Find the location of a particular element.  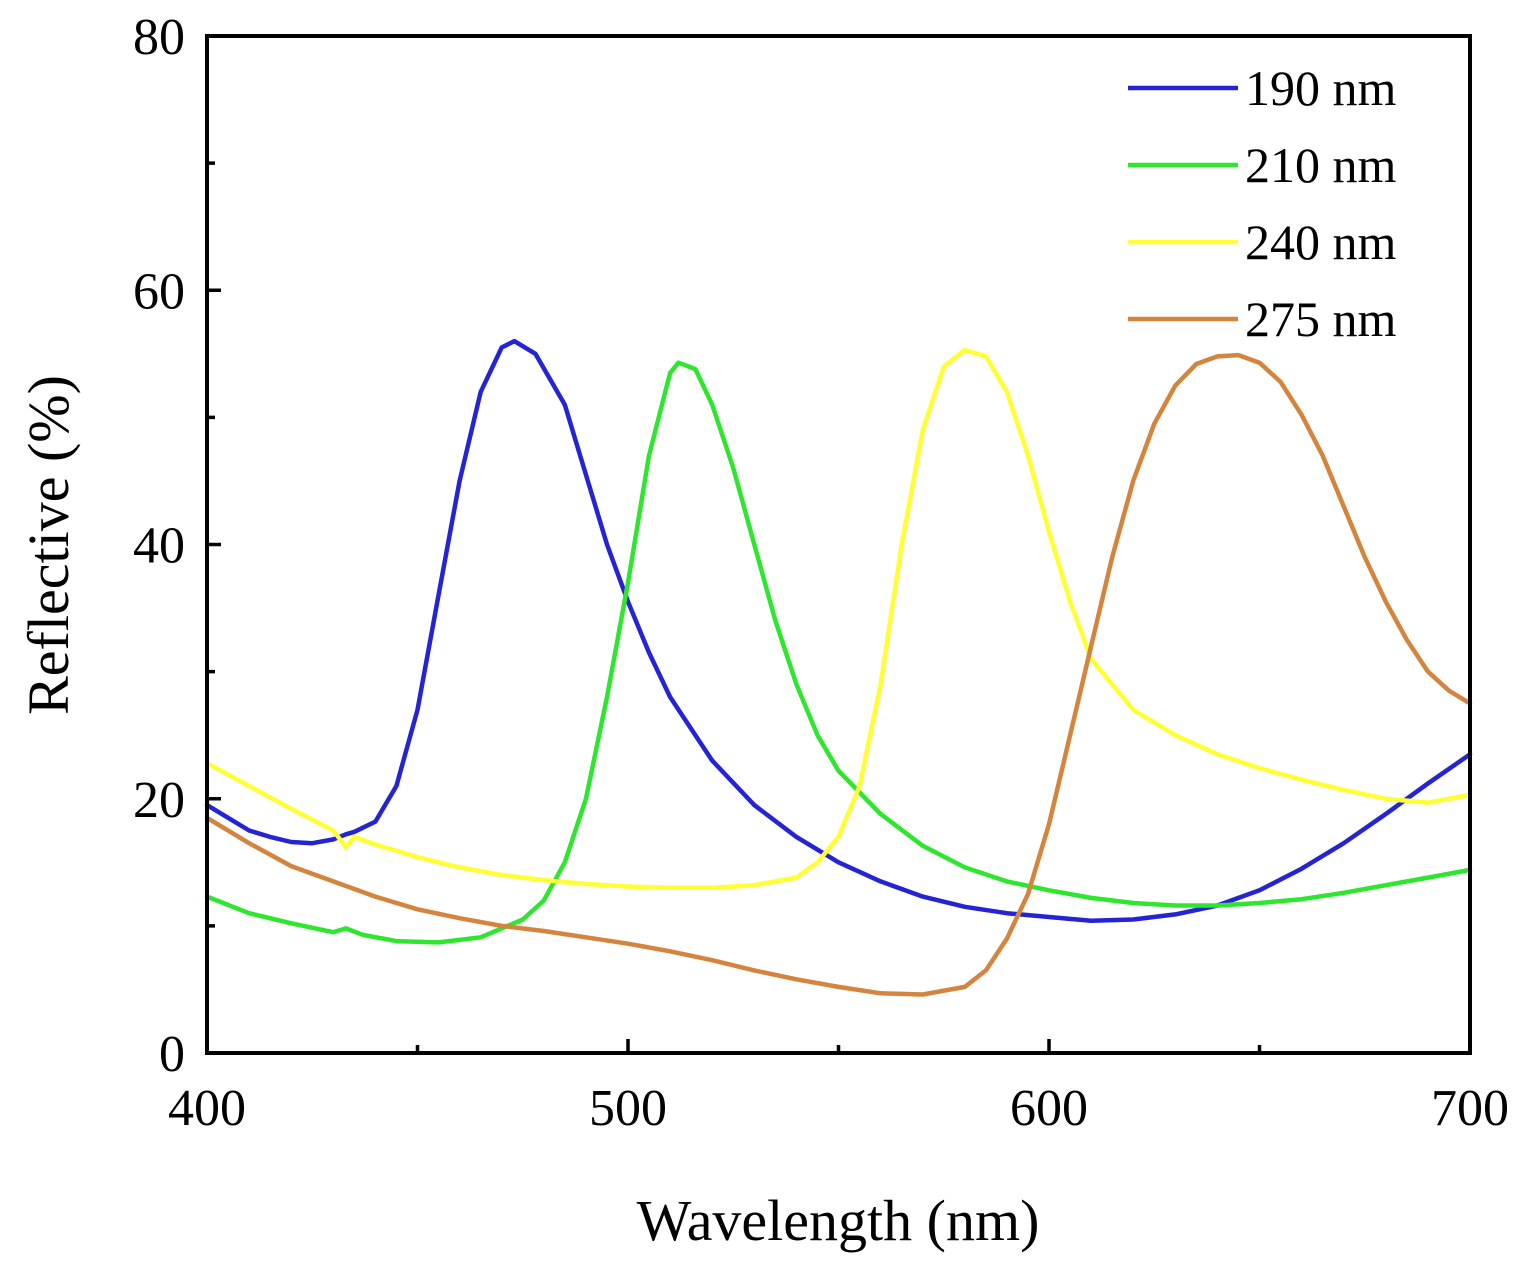

x-tick-label: 400 is located at coordinates (207, 1108).